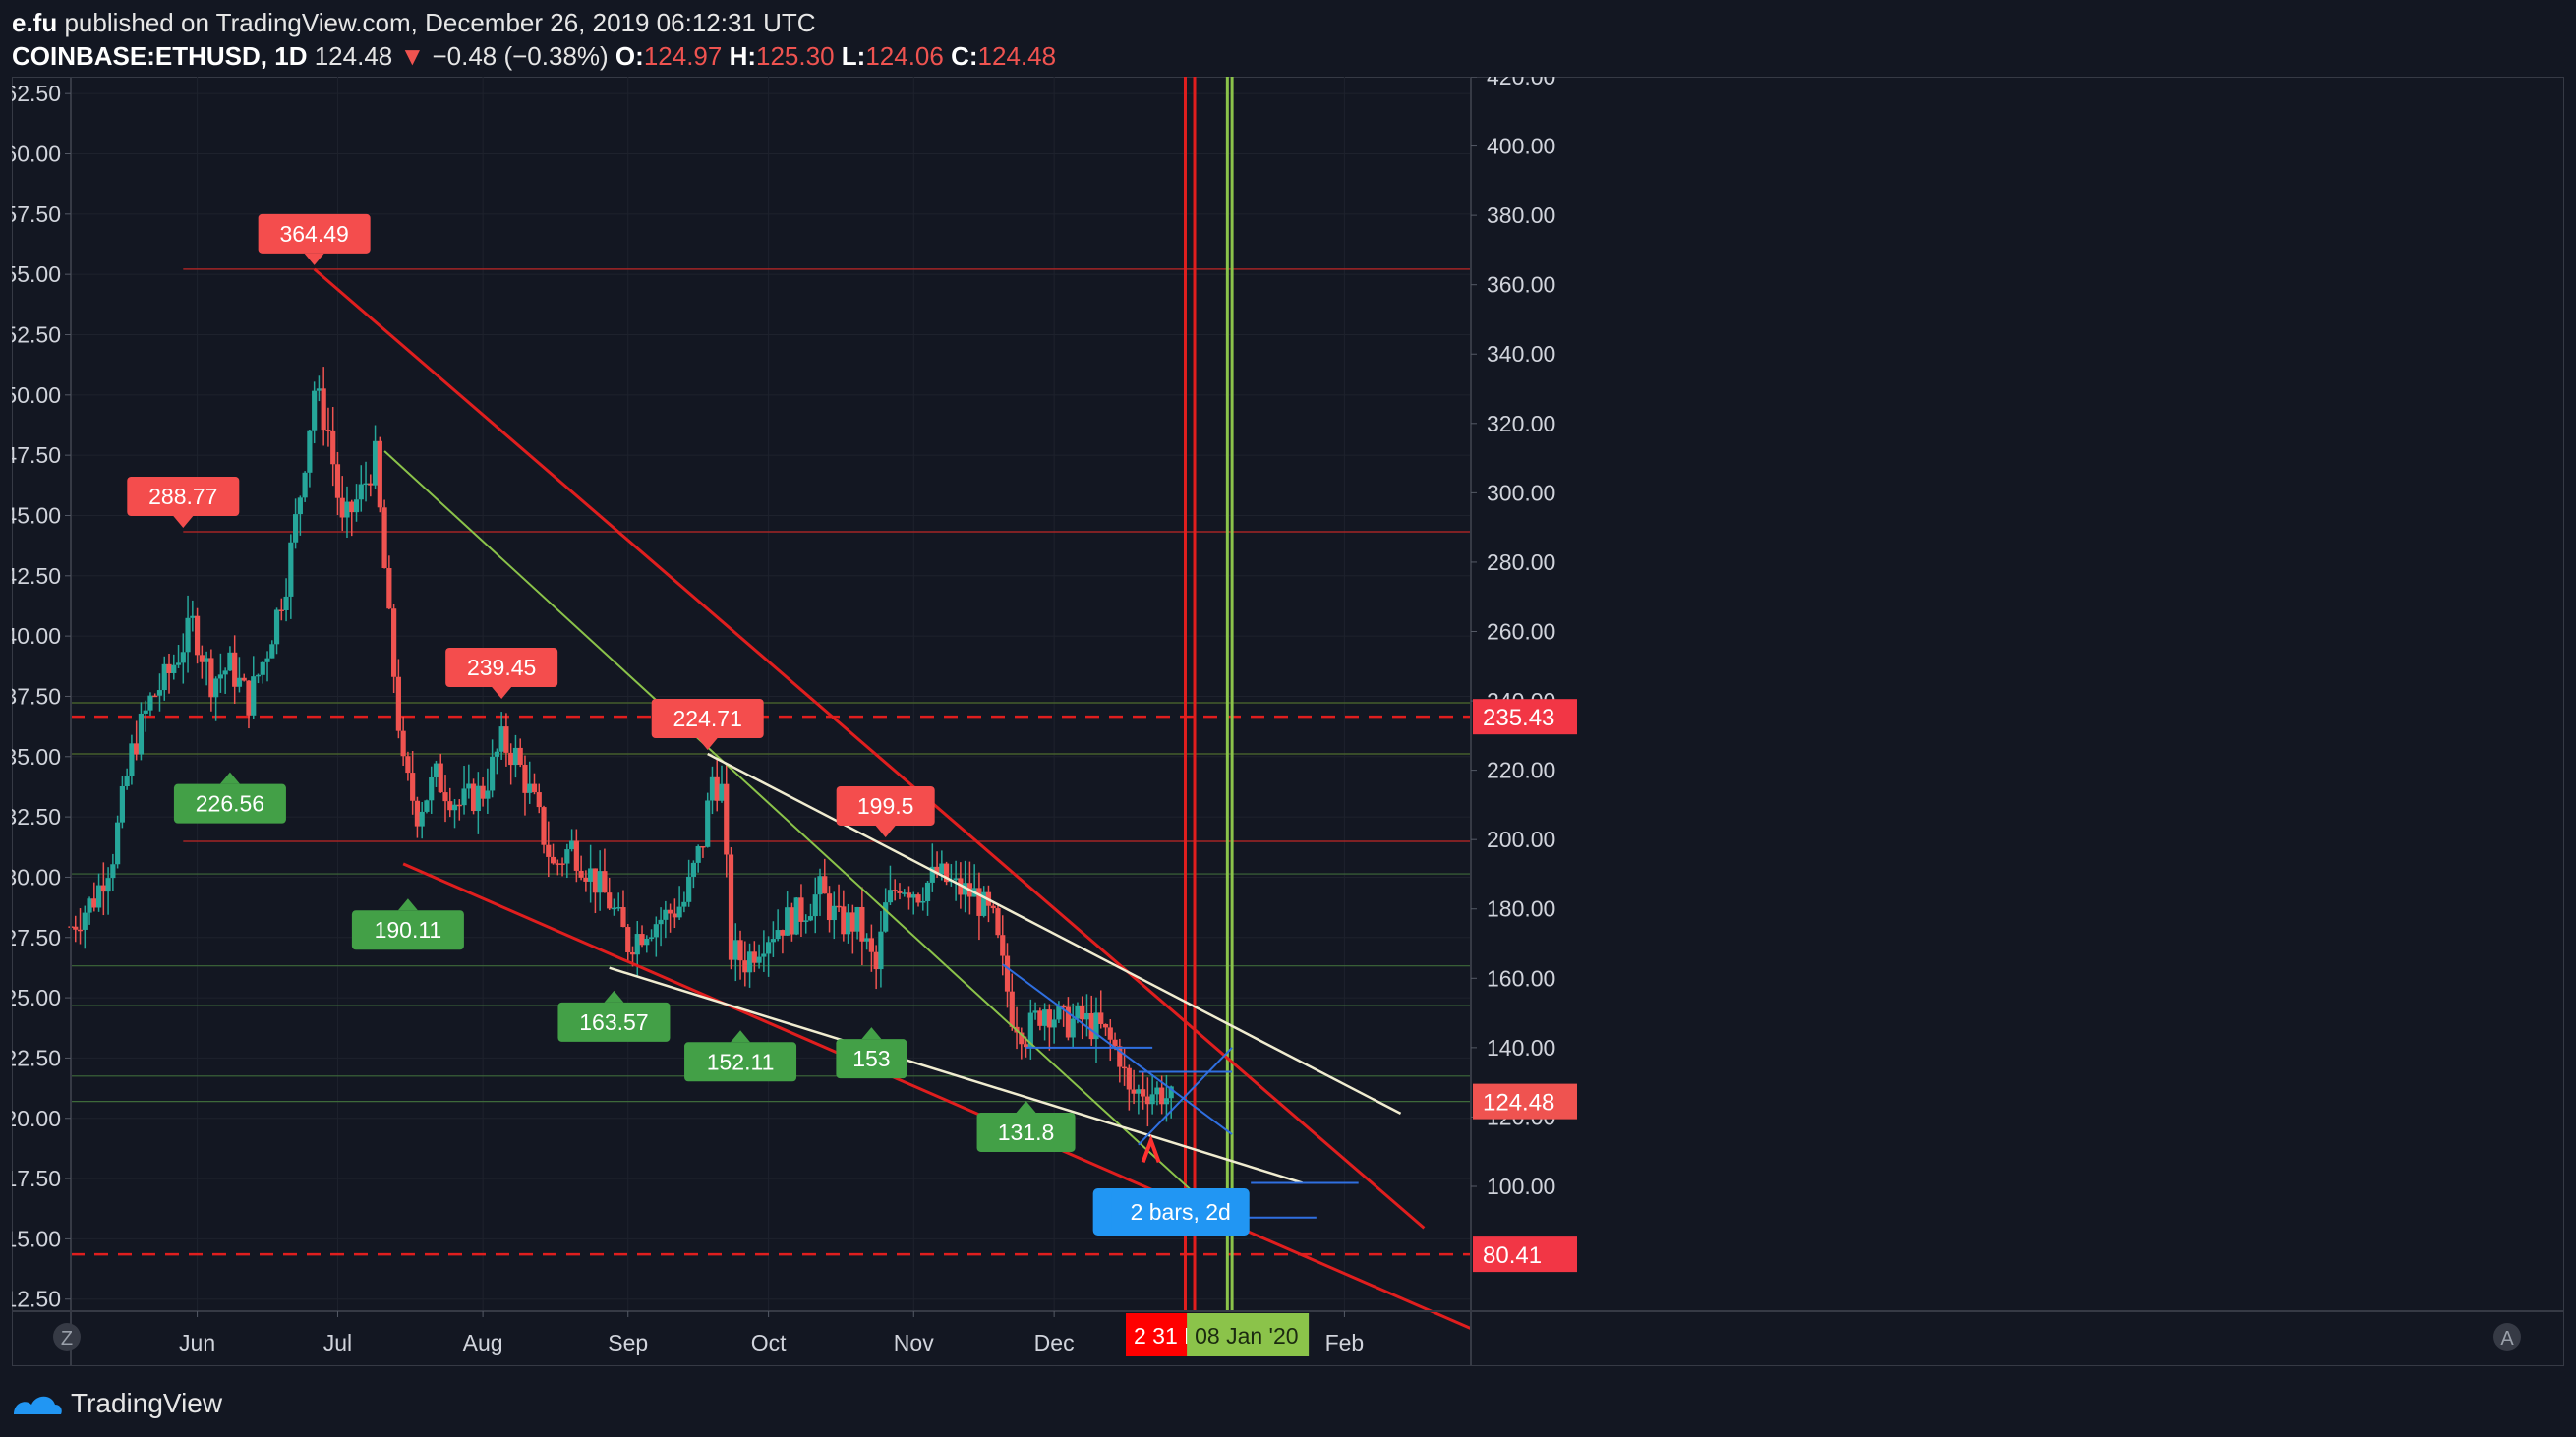  I want to click on tick-label: 260.00, so click(1521, 631).